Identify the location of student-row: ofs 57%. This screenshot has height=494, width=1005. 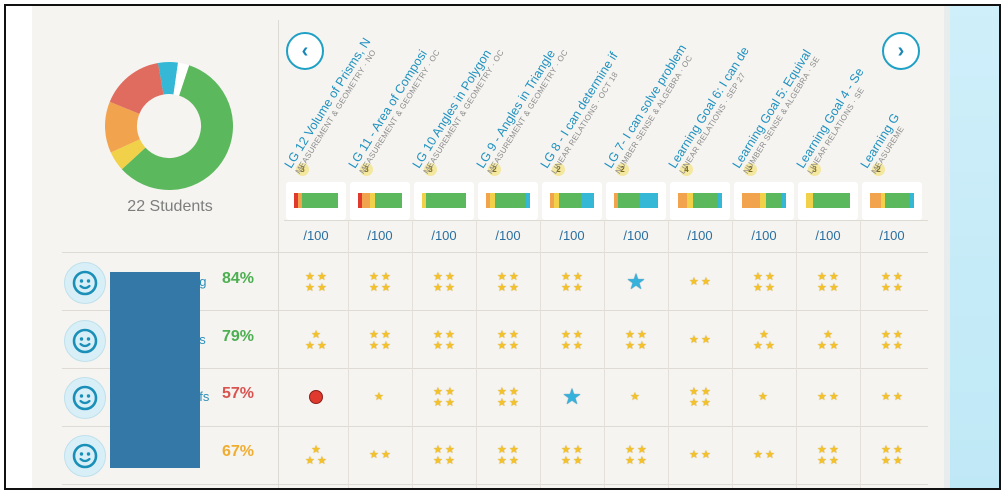
(170, 397).